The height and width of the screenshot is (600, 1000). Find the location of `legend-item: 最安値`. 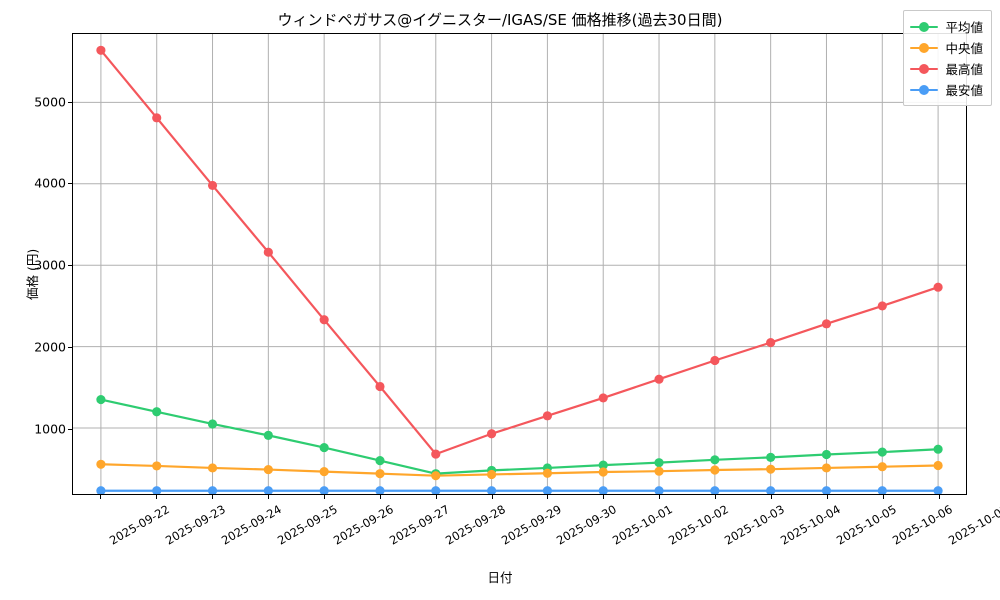

legend-item: 最安値 is located at coordinates (946, 89).